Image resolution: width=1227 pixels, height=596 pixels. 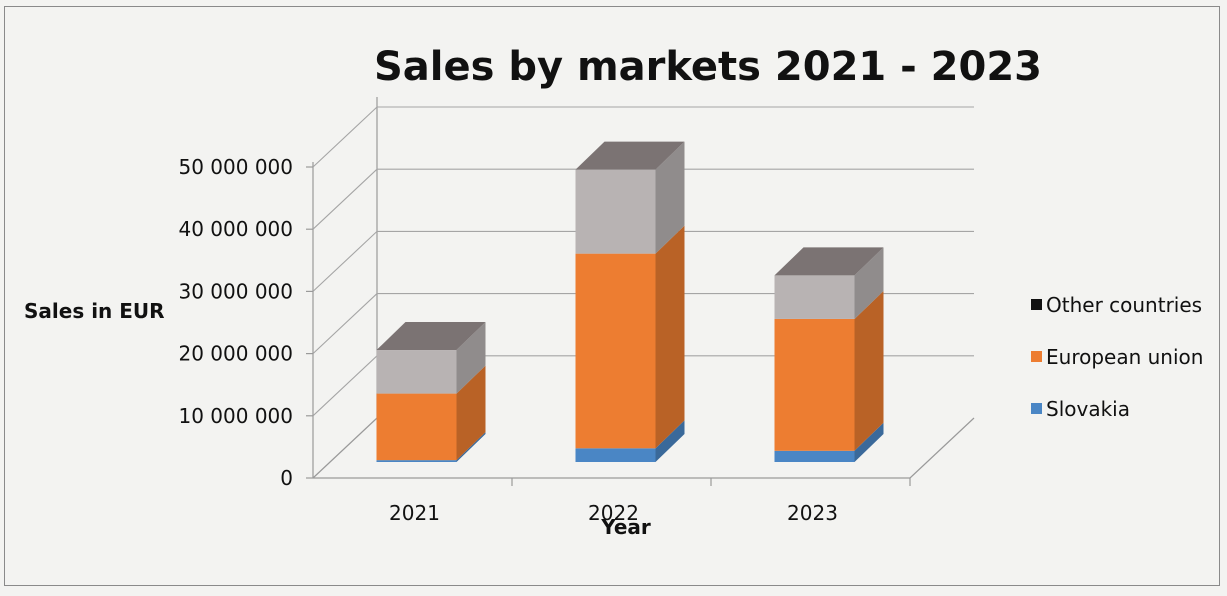 What do you see at coordinates (235, 354) in the screenshot?
I see `y-tick-label: 20 000 000` at bounding box center [235, 354].